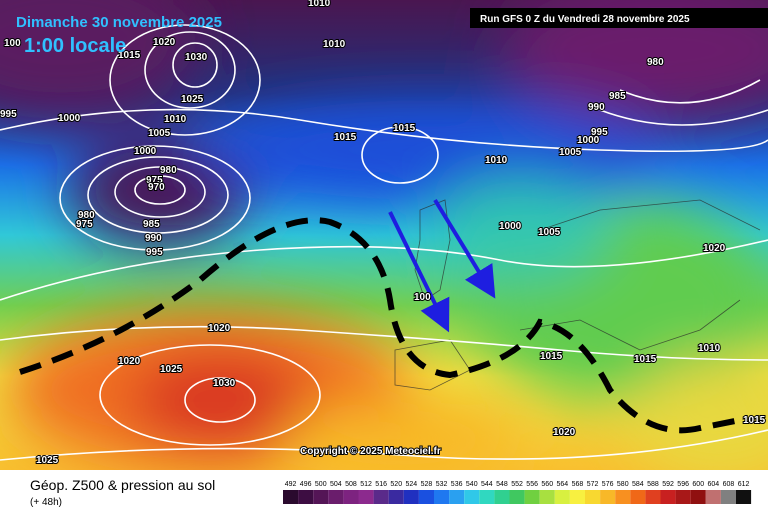  I want to click on colorbar-label: 564, so click(563, 484).